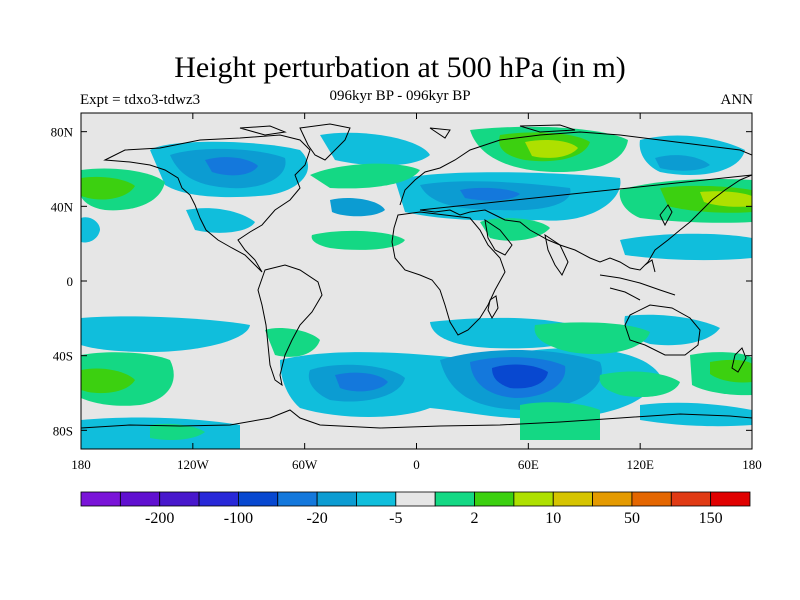 This screenshot has width=800, height=600. What do you see at coordinates (448, 273) in the screenshot?
I see `africa-coastline` at bounding box center [448, 273].